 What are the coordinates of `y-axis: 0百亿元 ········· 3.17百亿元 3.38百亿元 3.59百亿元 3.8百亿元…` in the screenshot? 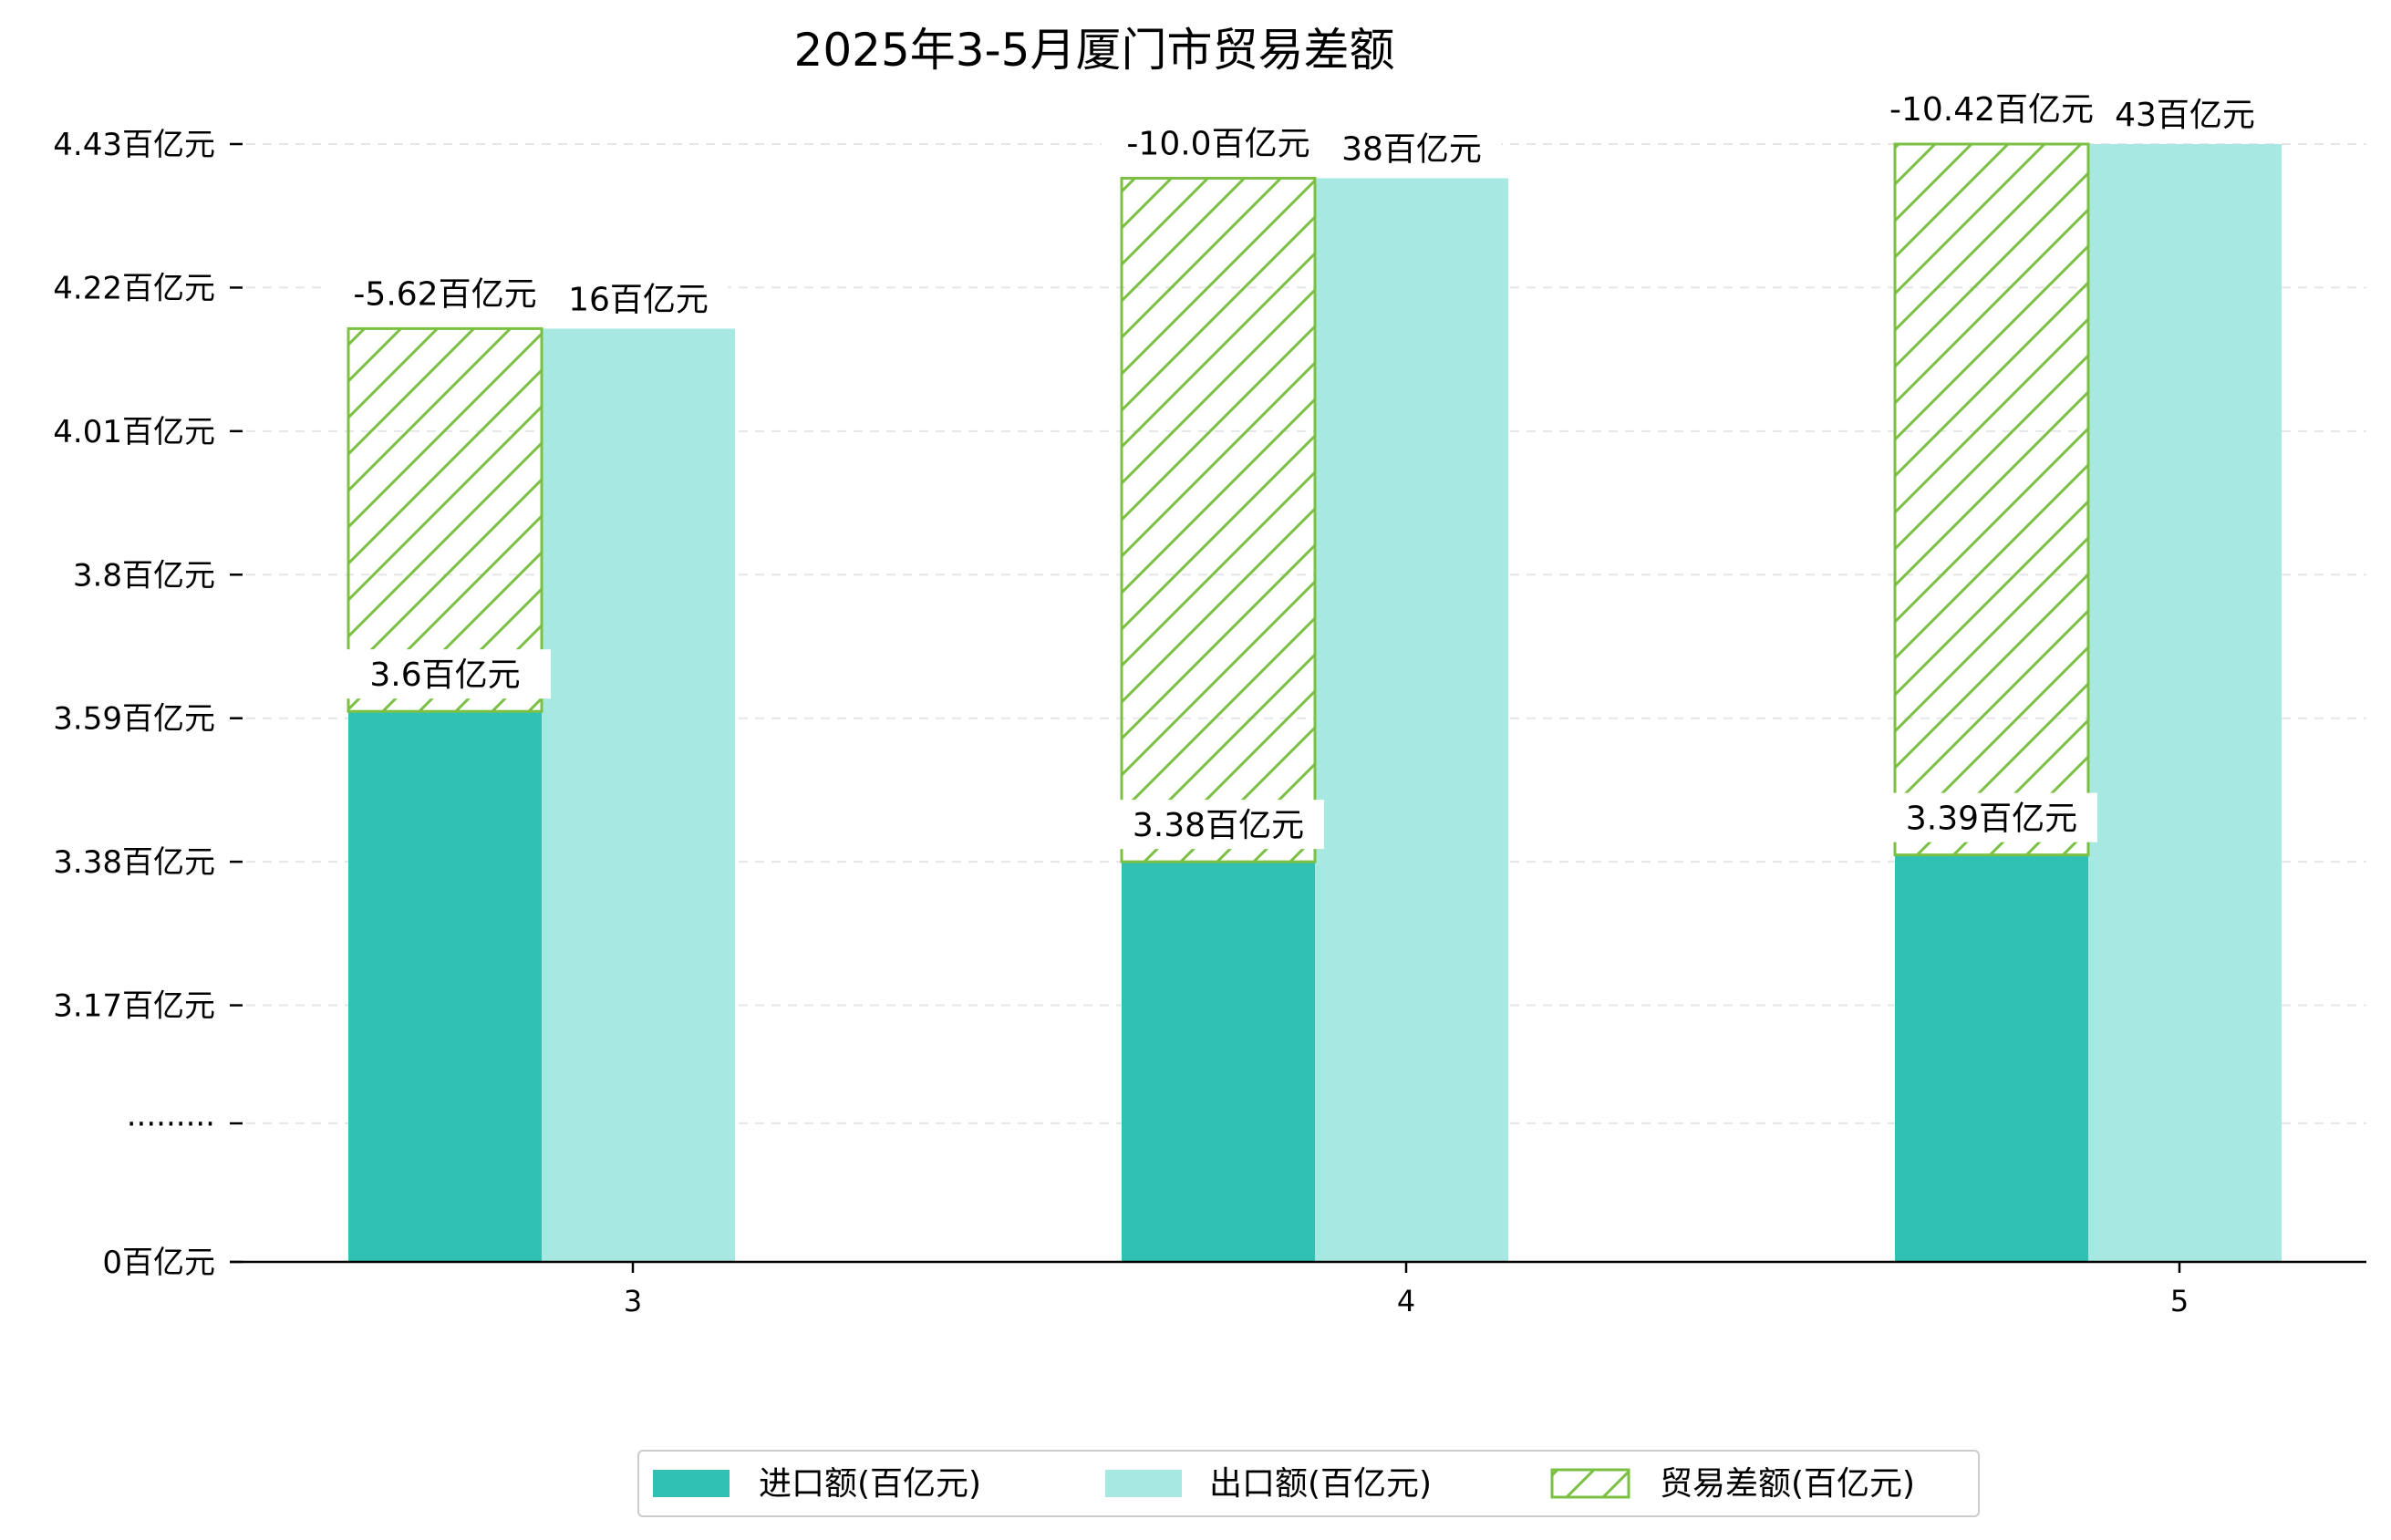 It's located at (148, 704).